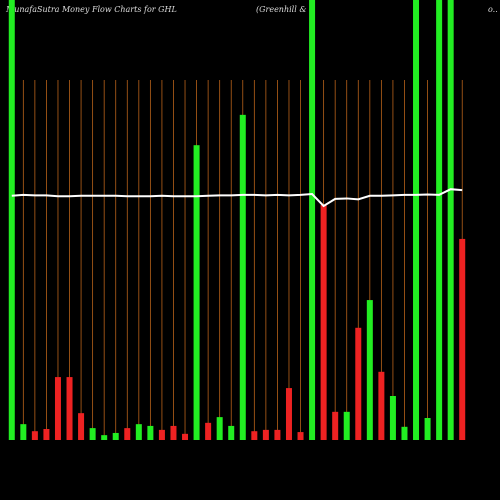 The image size is (500, 500). I want to click on chart-title: MunafaSutra Money Flow Charts for GHL, so click(91, 9).